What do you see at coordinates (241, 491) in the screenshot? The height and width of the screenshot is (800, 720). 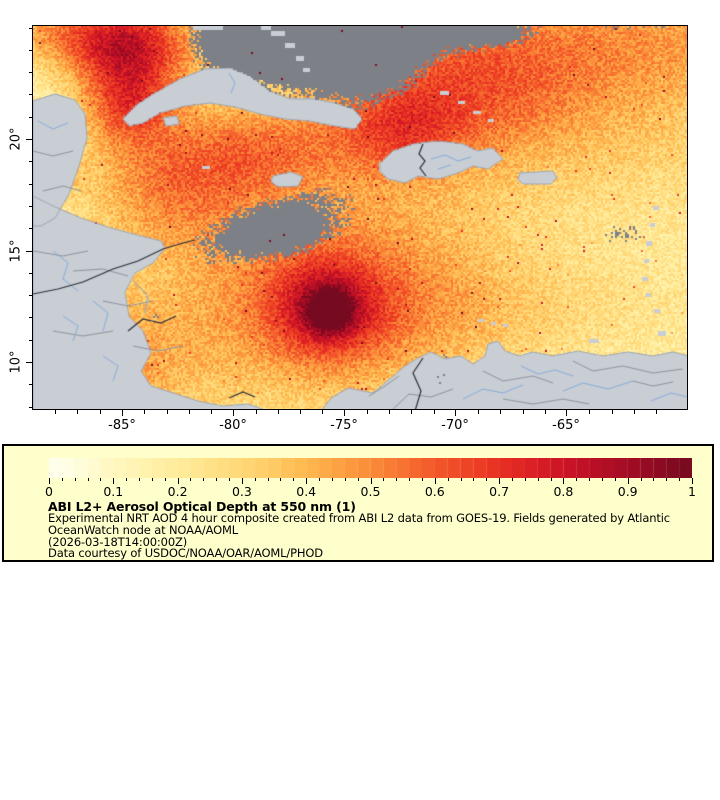 I see `colorbar-tick-label: 0.3` at bounding box center [241, 491].